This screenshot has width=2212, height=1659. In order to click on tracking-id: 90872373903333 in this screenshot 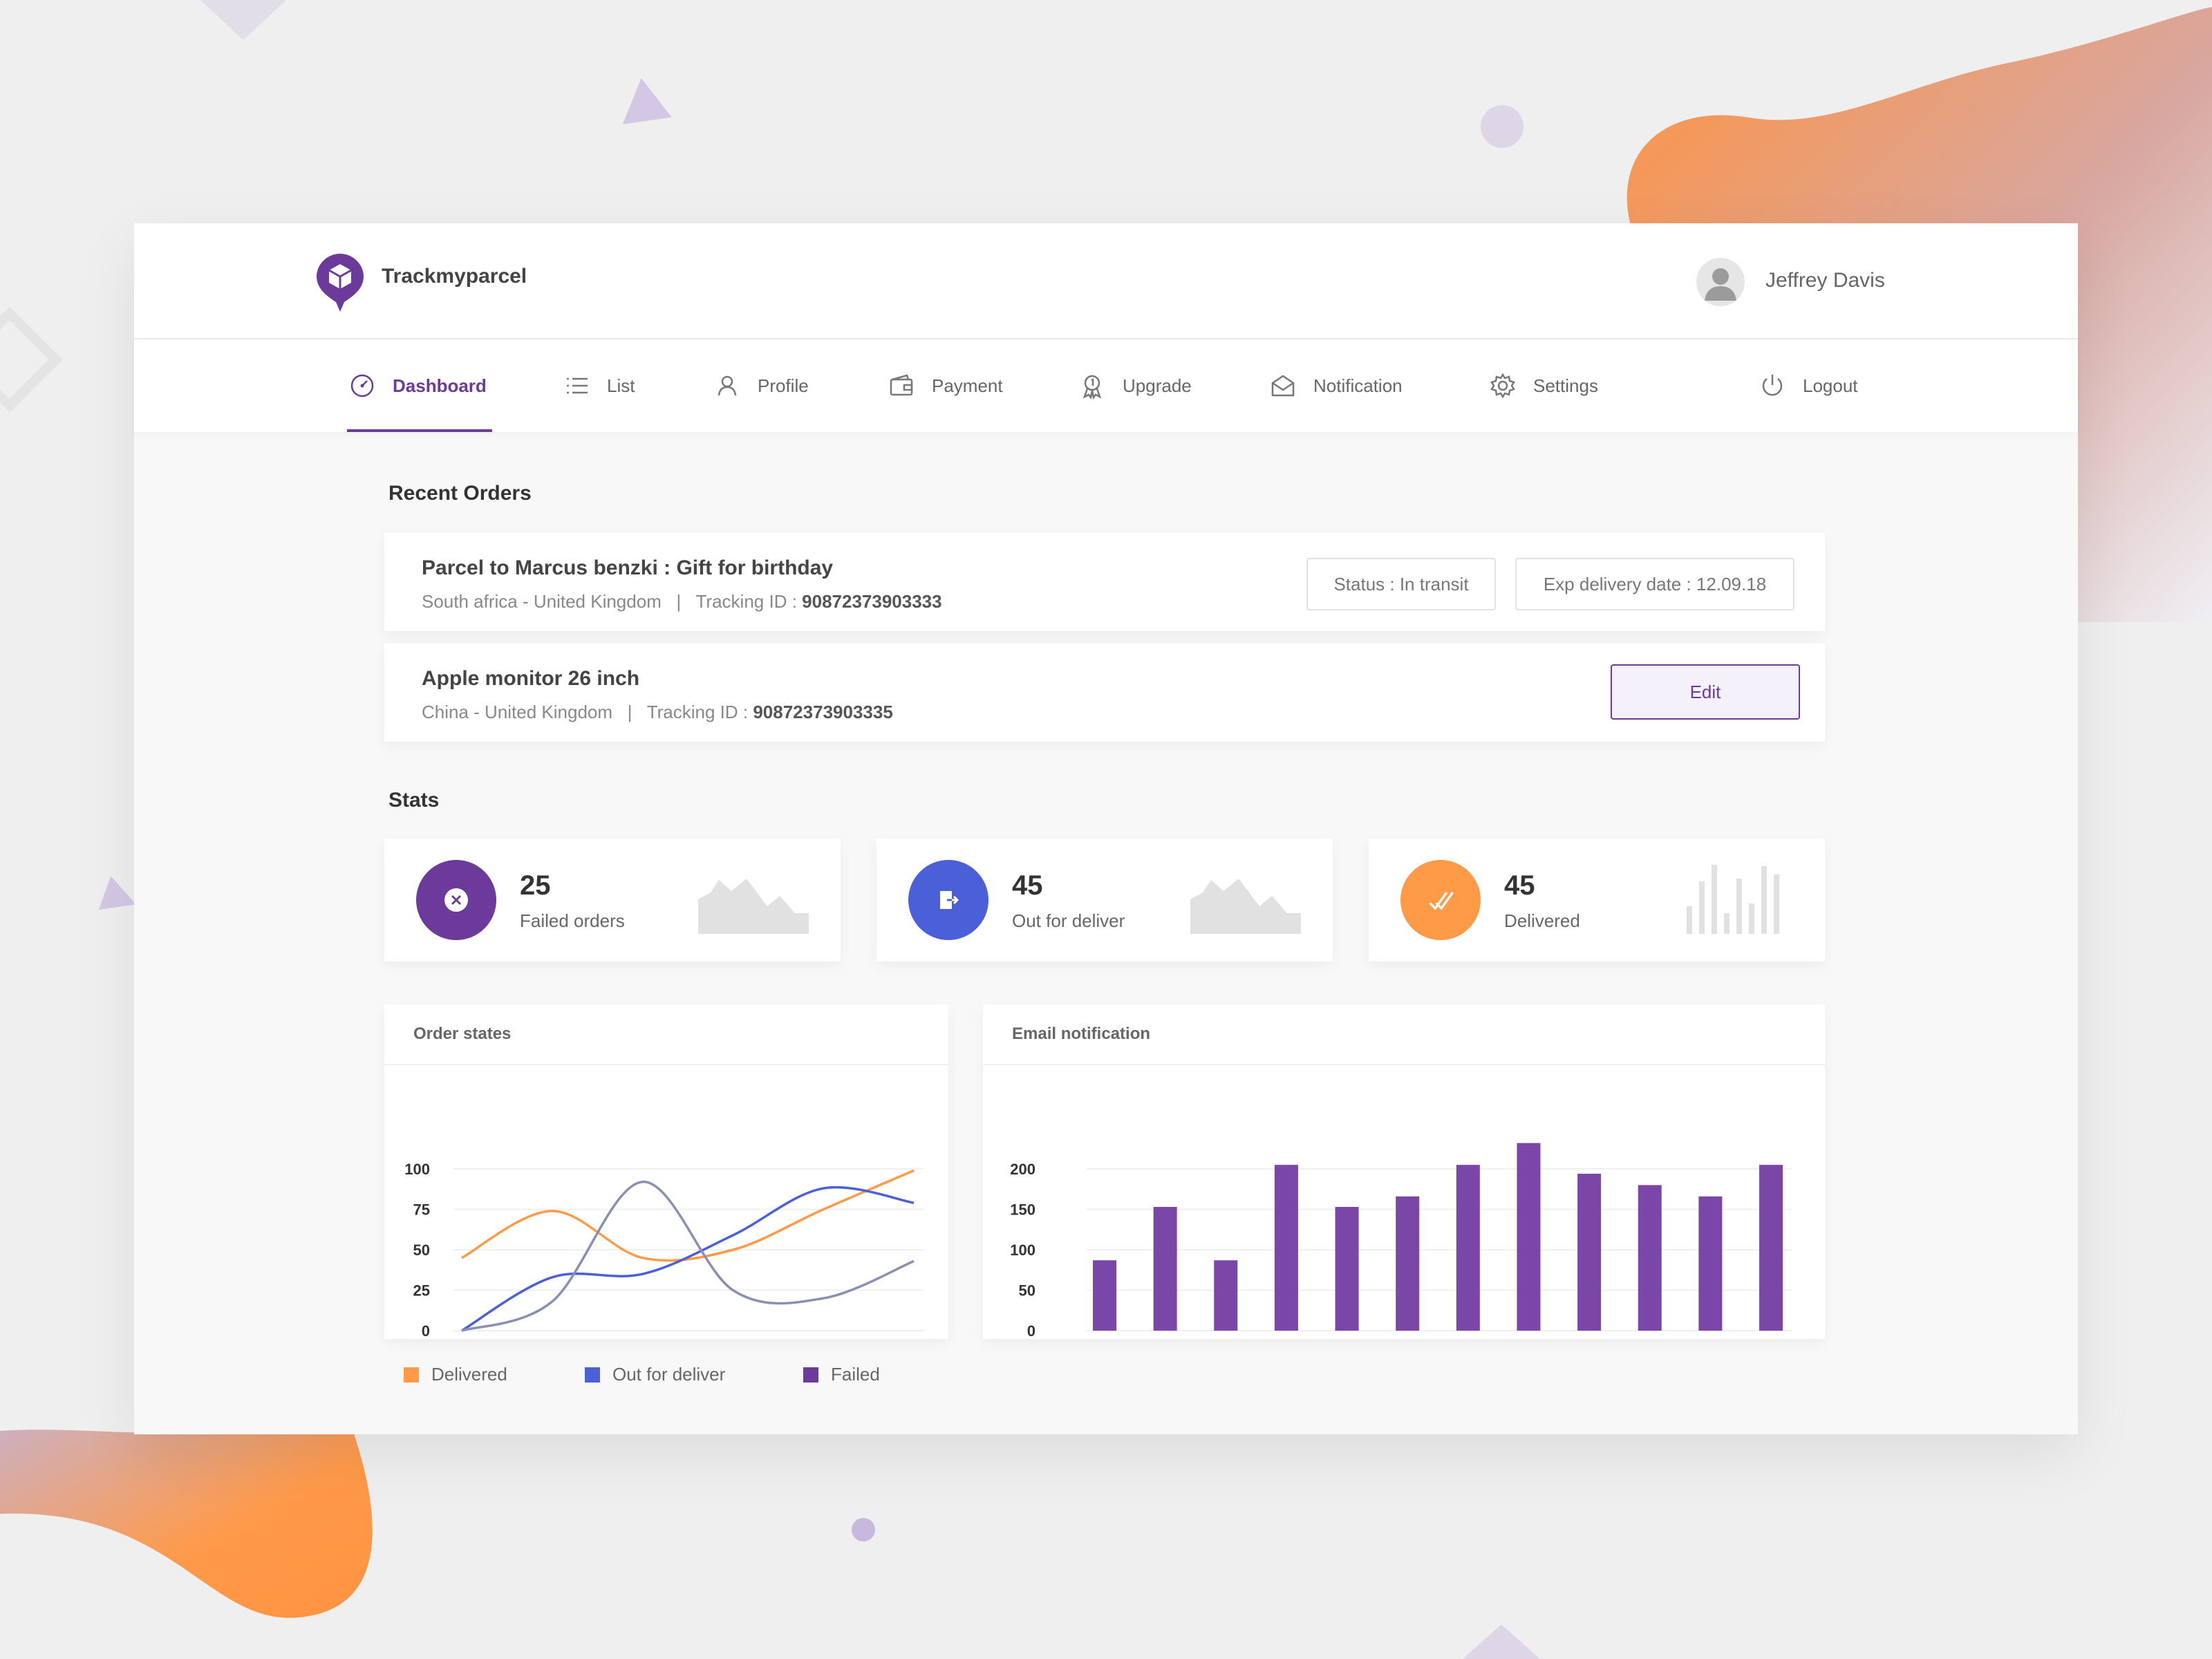, I will do `click(872, 602)`.